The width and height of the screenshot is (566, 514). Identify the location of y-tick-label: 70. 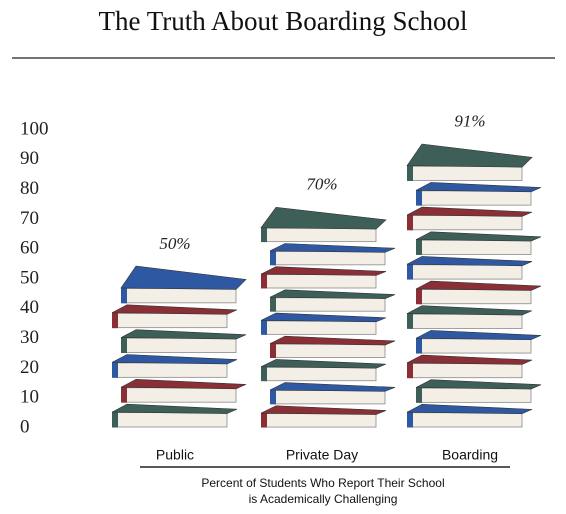
(29, 218).